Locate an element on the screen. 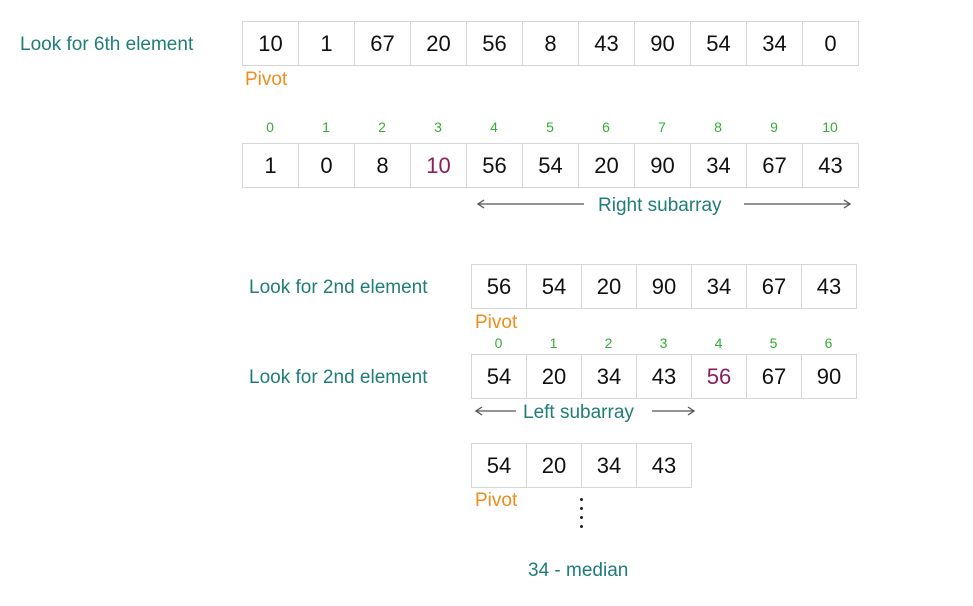 The image size is (973, 606). step5-array: 54 20 34 43 is located at coordinates (581, 465).